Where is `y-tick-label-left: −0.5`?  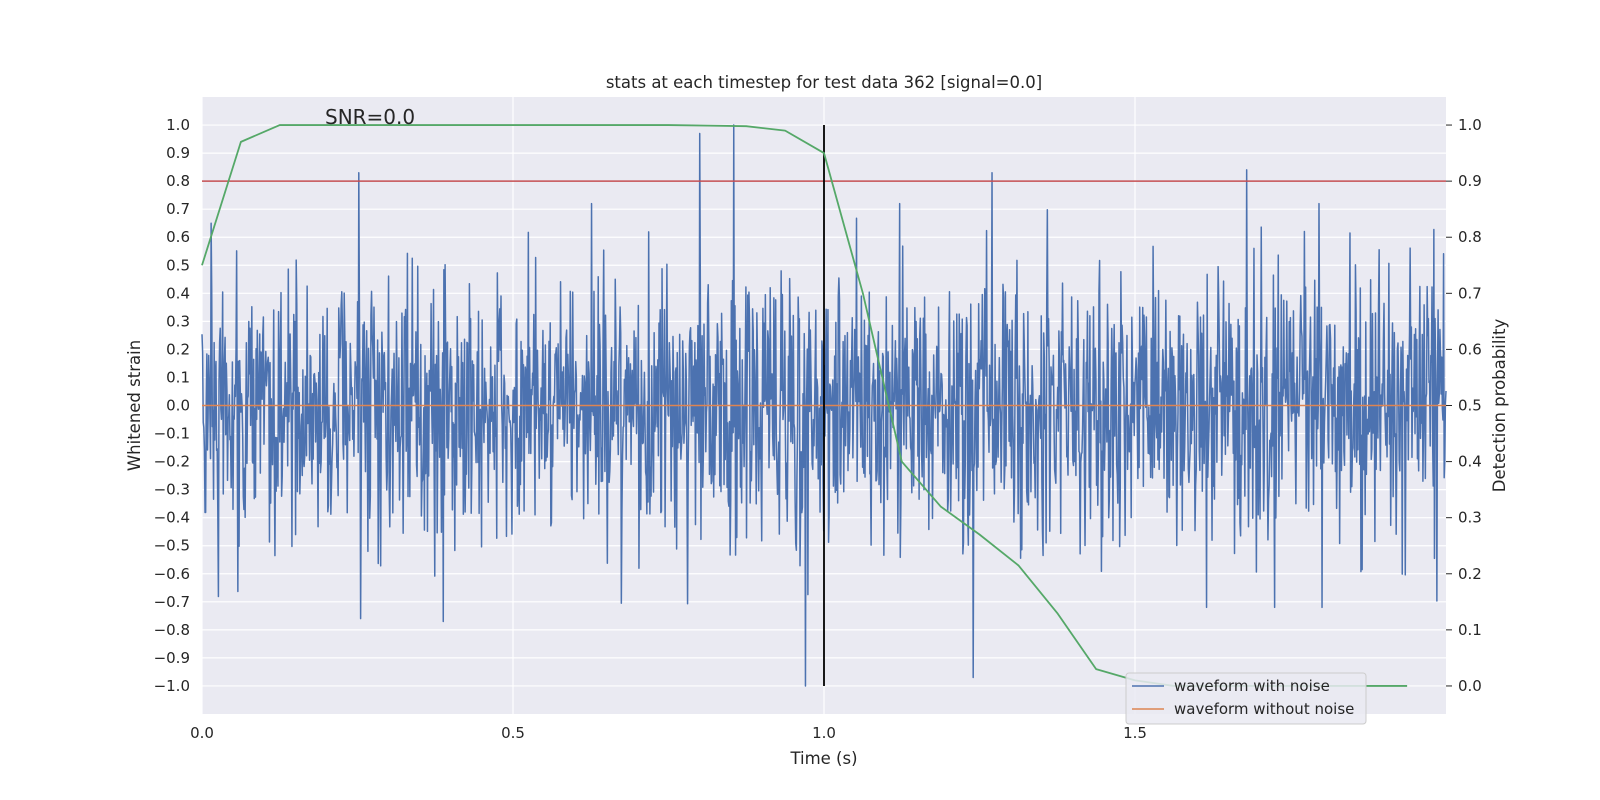
y-tick-label-left: −0.5 is located at coordinates (172, 546).